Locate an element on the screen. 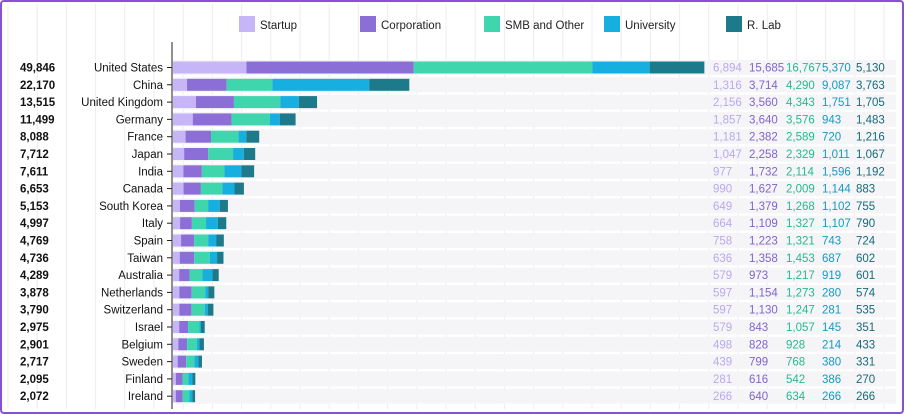  row-total: 2,072 is located at coordinates (34, 397).